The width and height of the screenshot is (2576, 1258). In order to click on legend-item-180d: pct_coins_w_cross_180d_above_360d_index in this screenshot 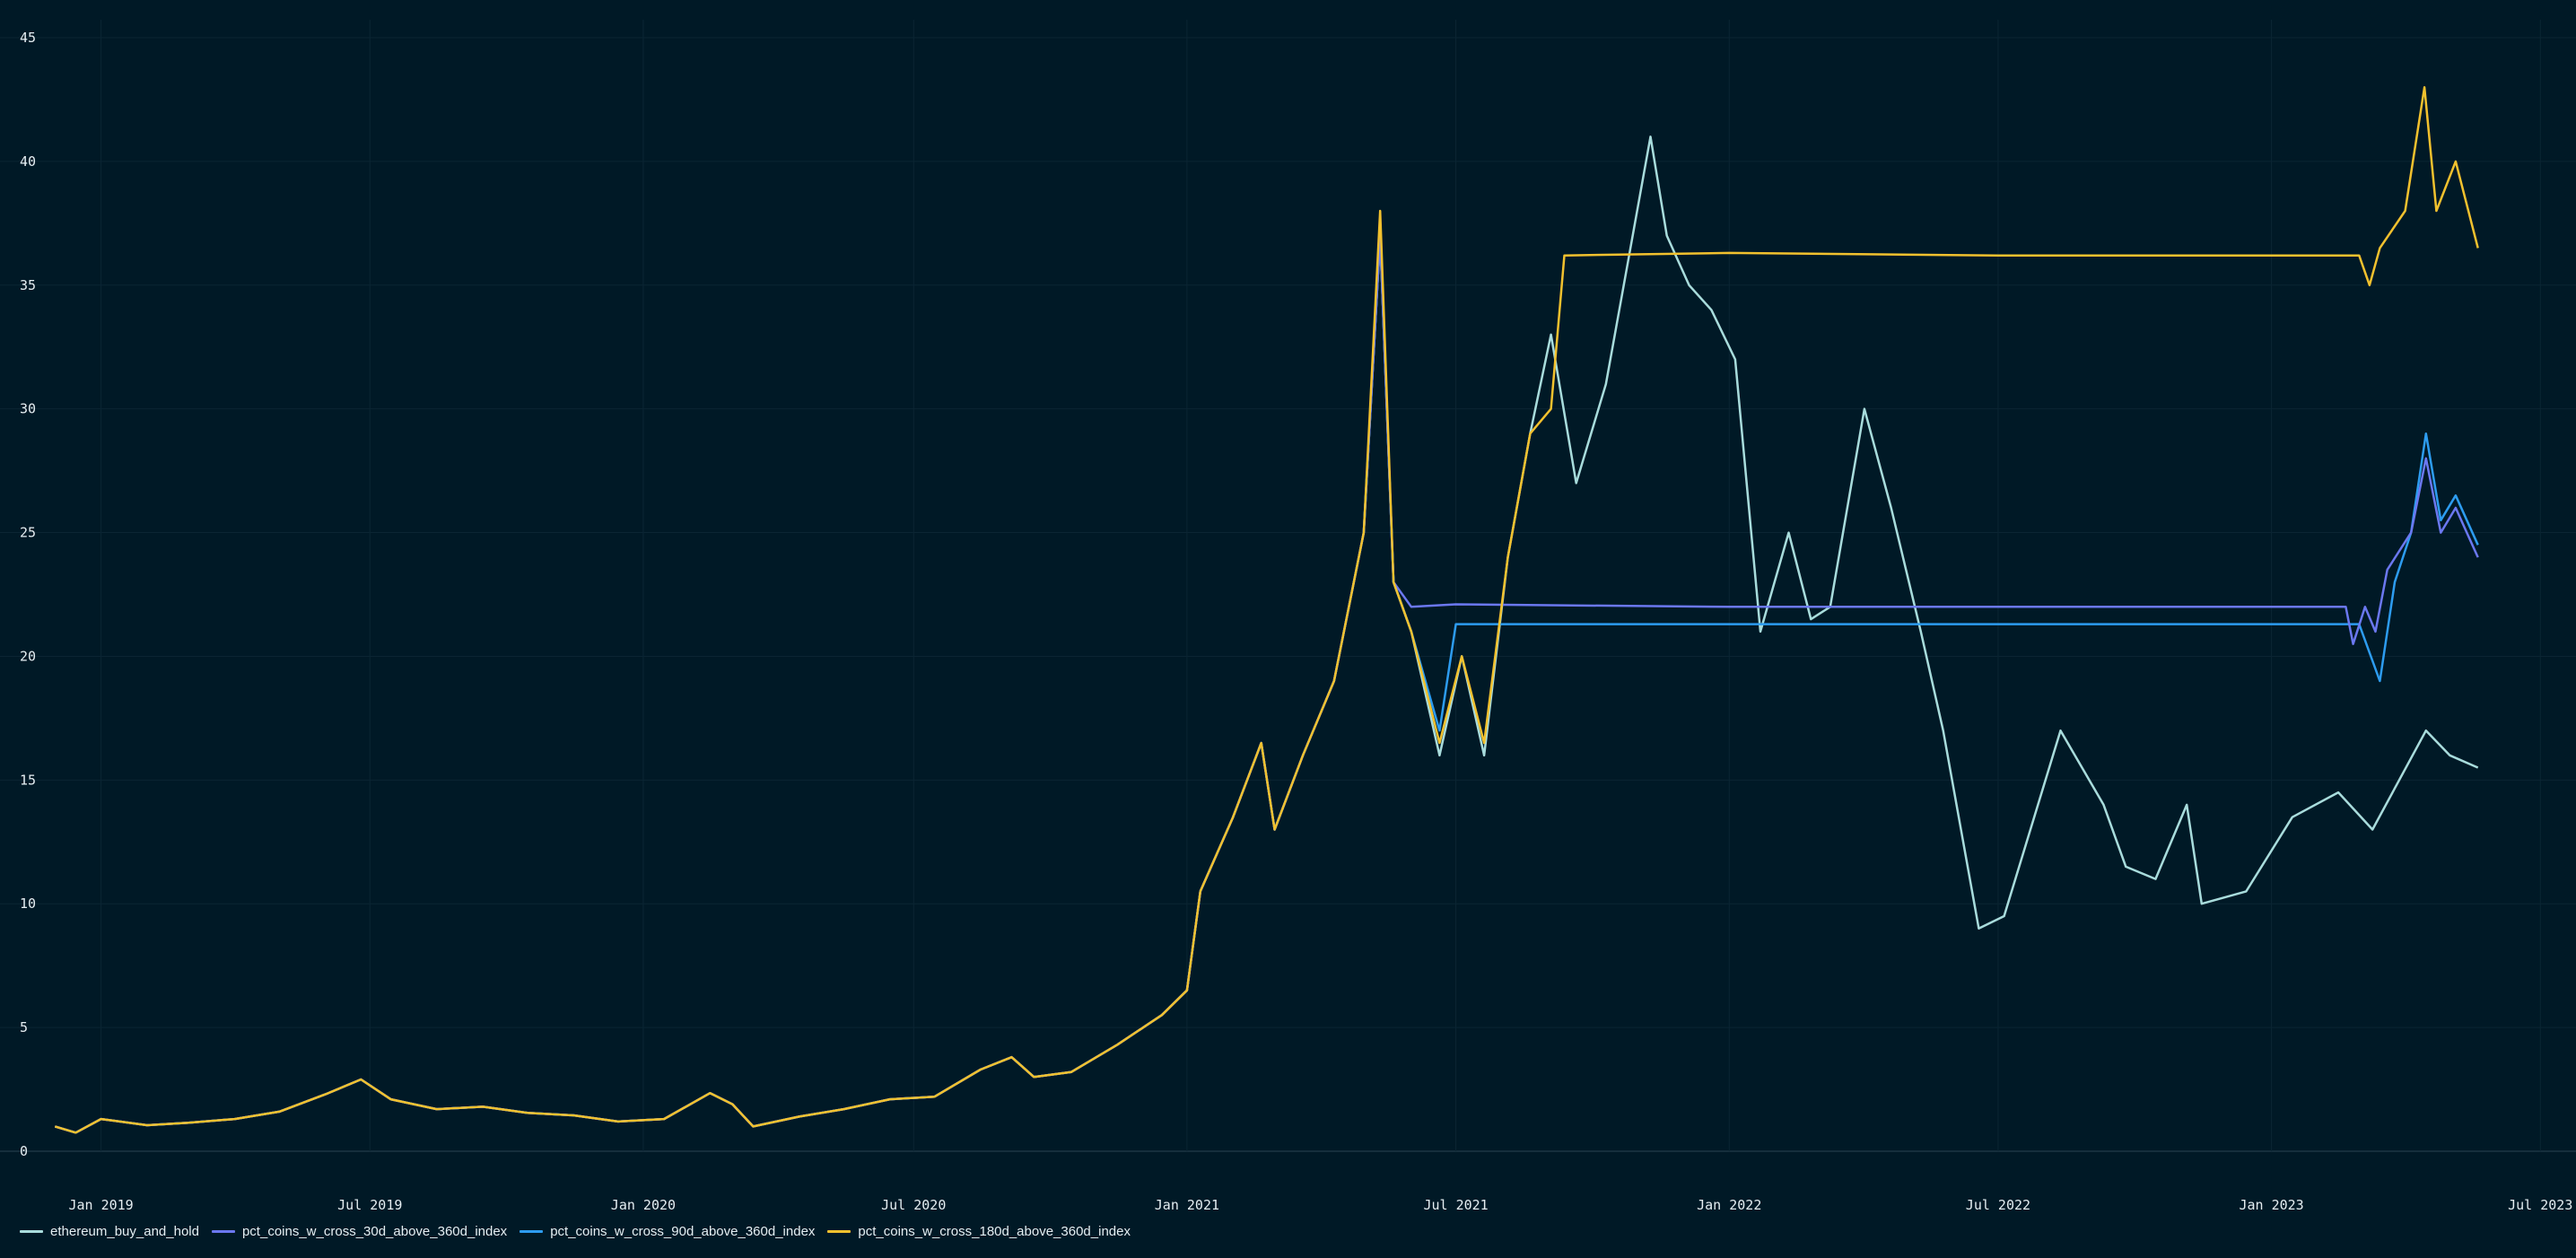, I will do `click(979, 1232)`.